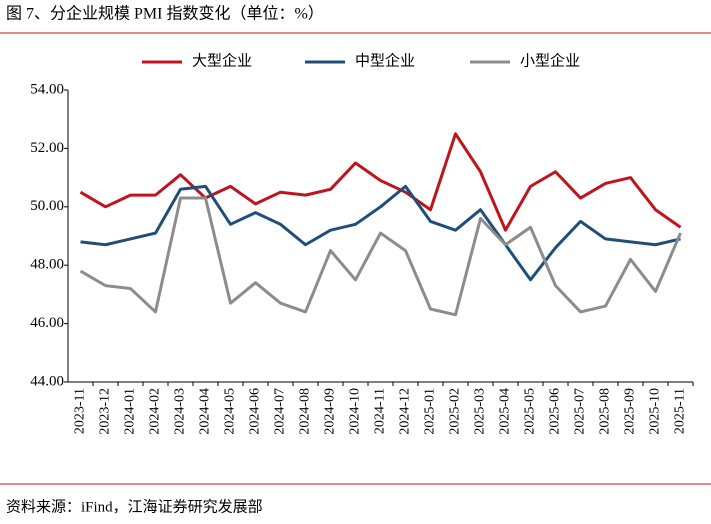 This screenshot has height=524, width=711. Describe the element at coordinates (47, 323) in the screenshot. I see `y-tick-label: 46.00` at that location.